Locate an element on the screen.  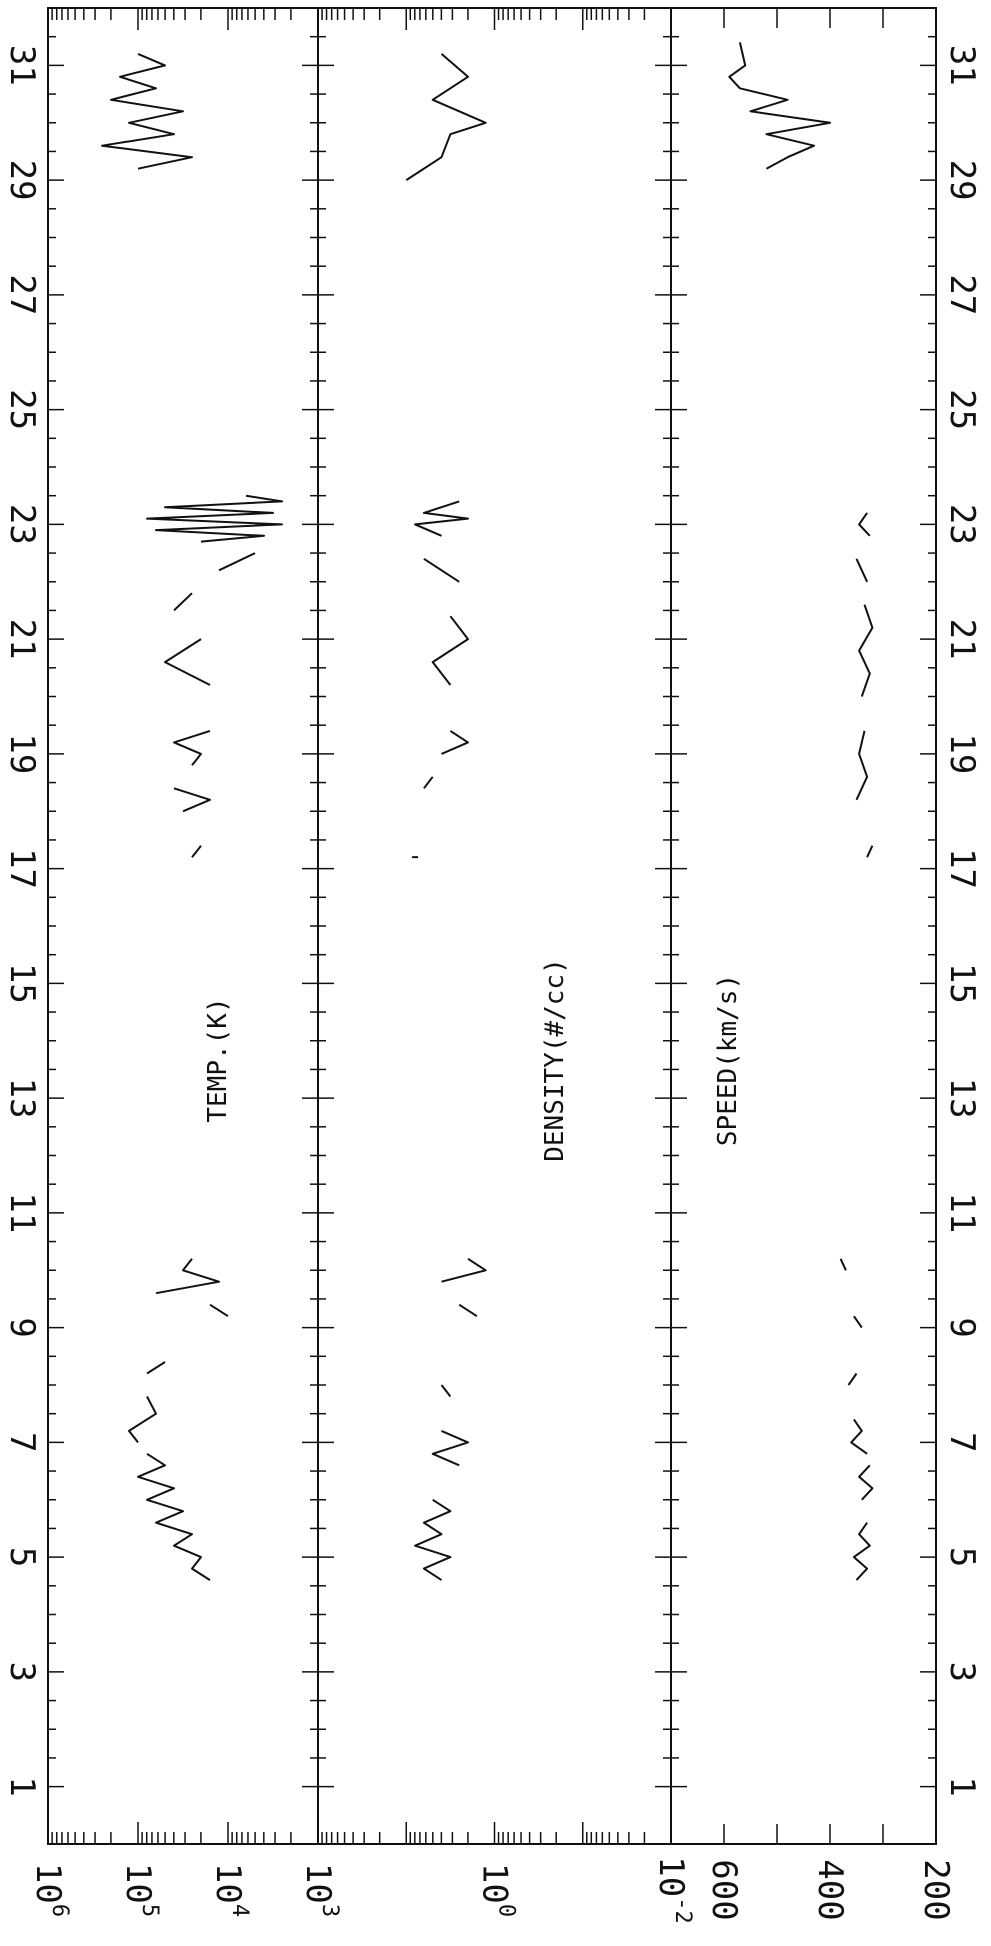
day-tick-label-right: 17 is located at coordinates (962, 868).